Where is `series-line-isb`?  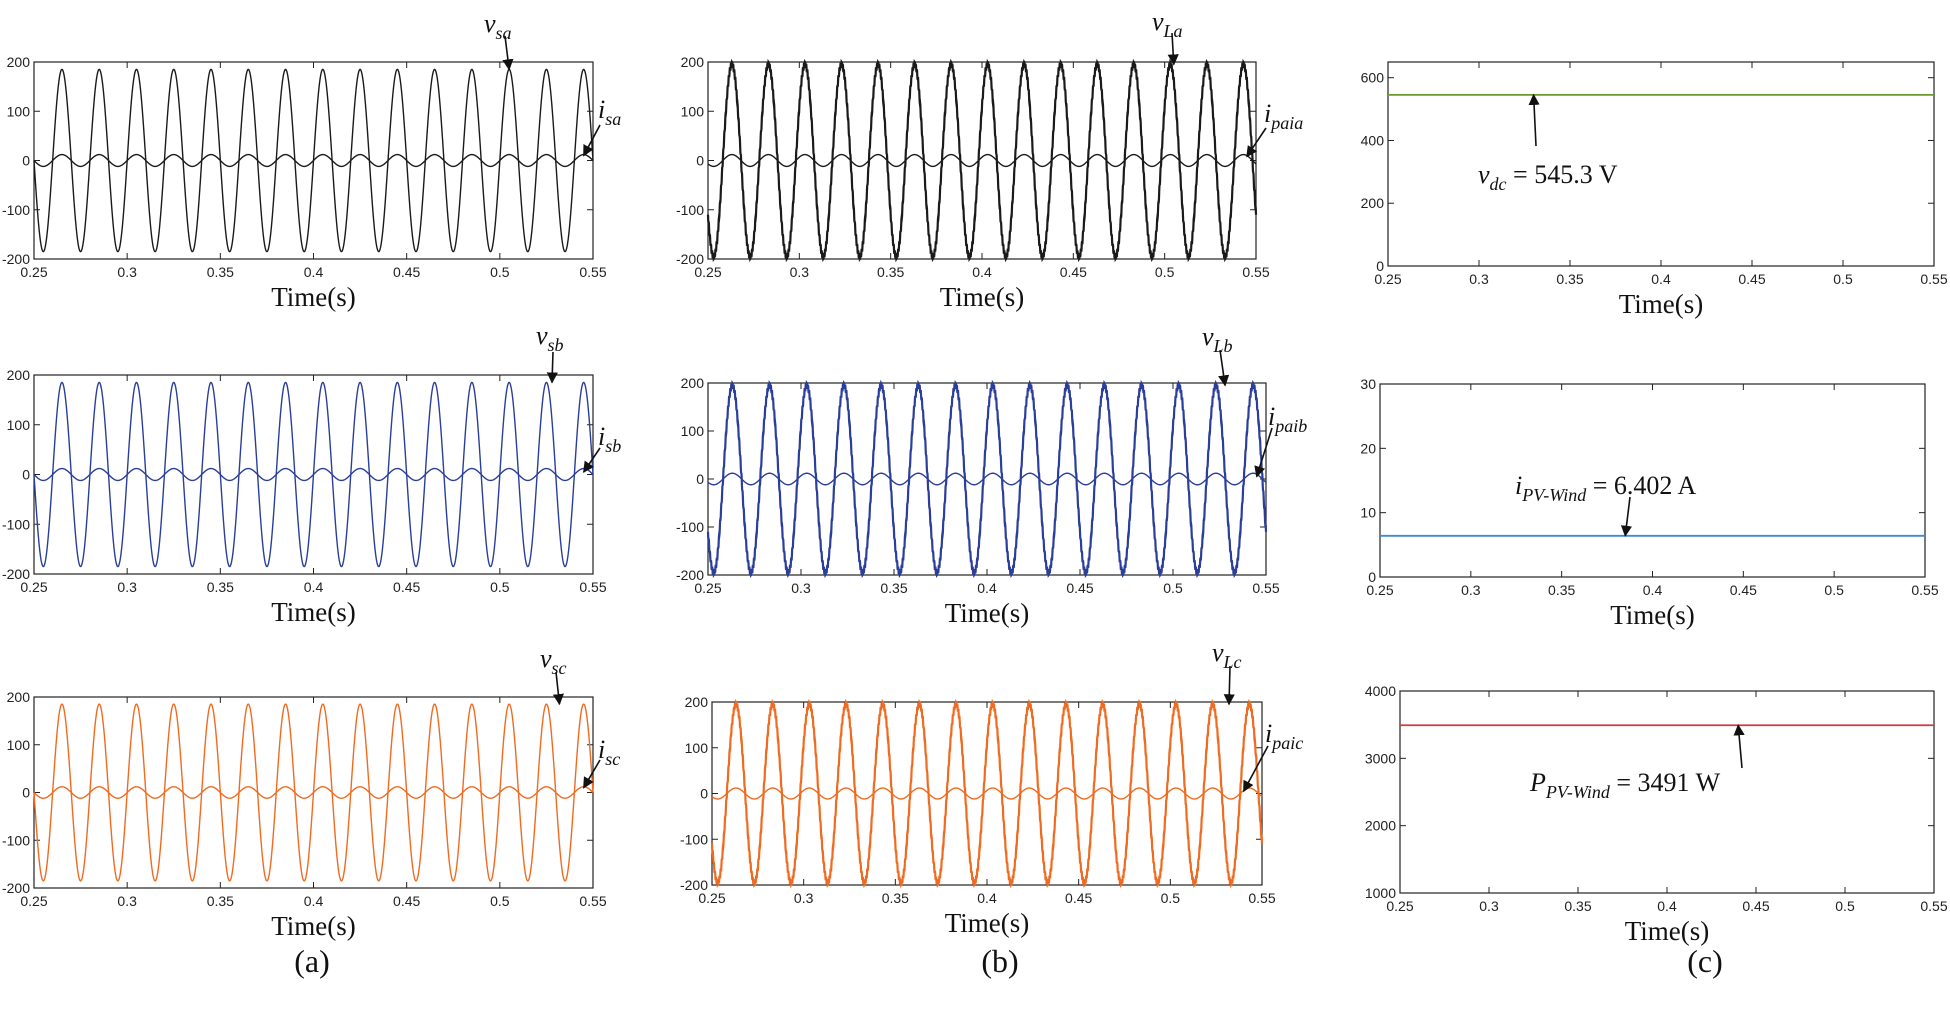
series-line-isb is located at coordinates (313, 474).